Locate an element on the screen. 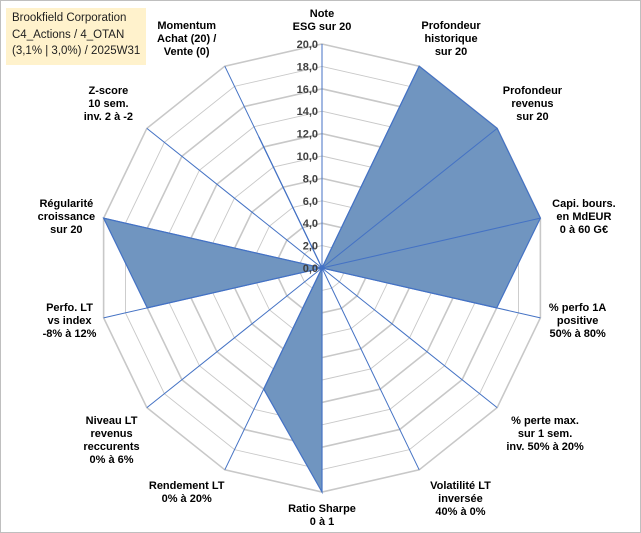 This screenshot has width=641, height=533. tick-label: 0,0 is located at coordinates (310, 269).